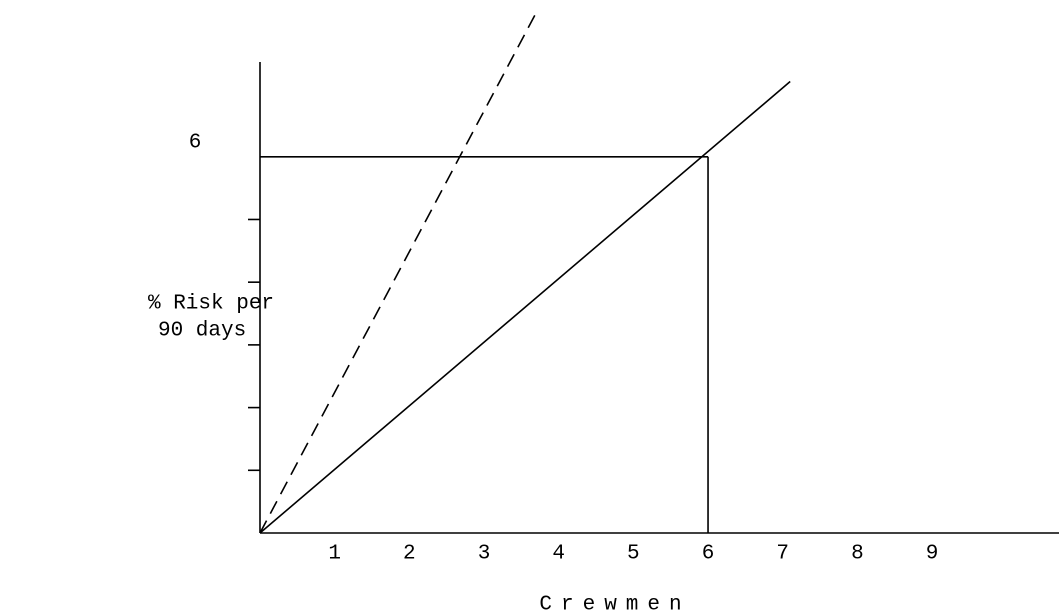  I want to click on x-tick-label: 9, so click(932, 554).